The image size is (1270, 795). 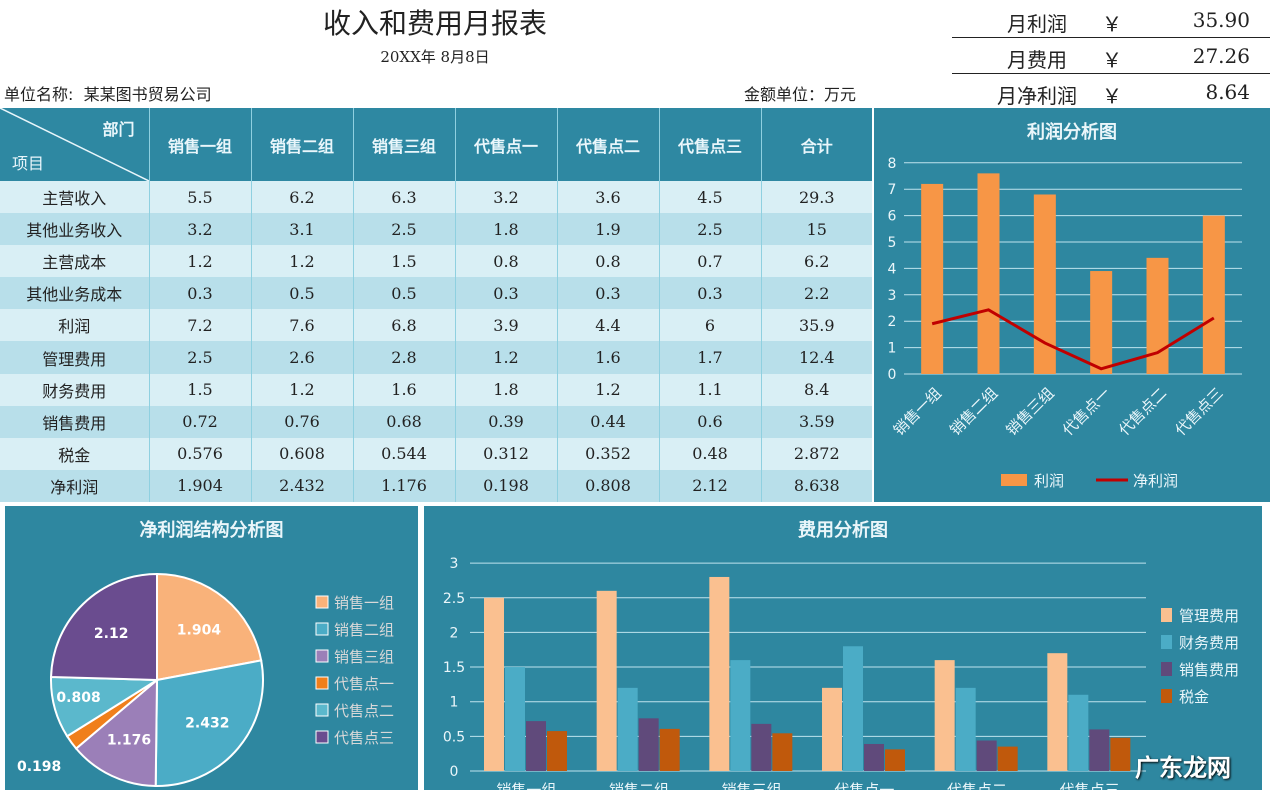 I want to click on chart-title: 利润分析图, so click(x=1072, y=132).